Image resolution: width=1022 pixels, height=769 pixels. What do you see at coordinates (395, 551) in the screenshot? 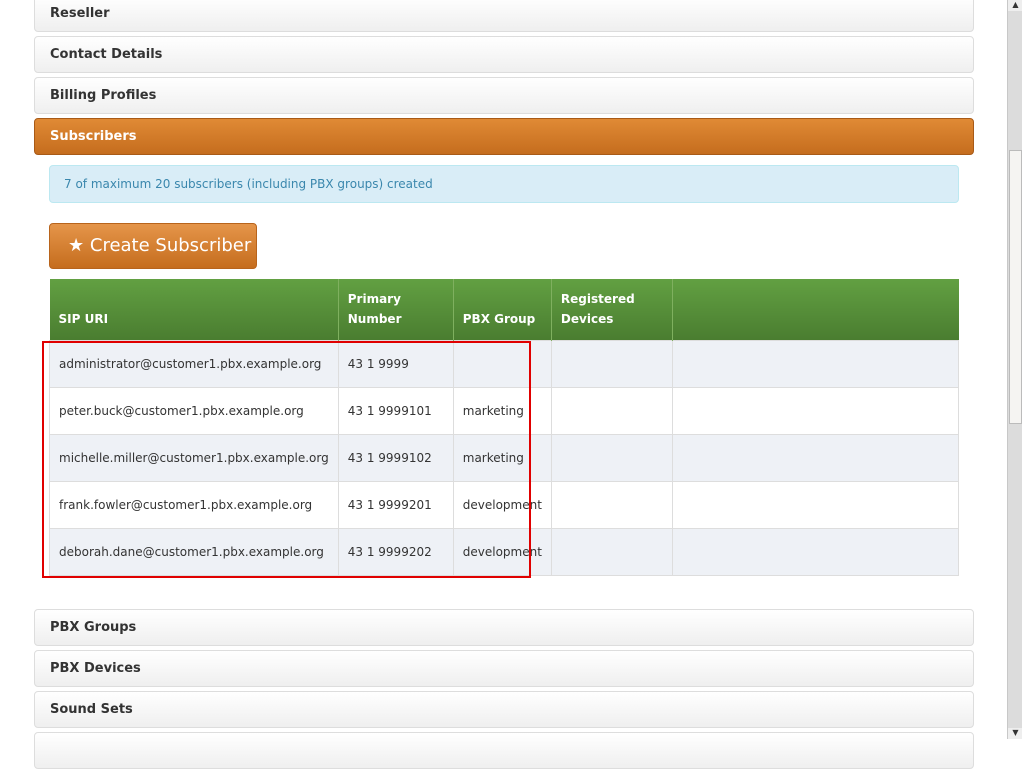
I see `primary-number-cell: 43 1 9999202` at bounding box center [395, 551].